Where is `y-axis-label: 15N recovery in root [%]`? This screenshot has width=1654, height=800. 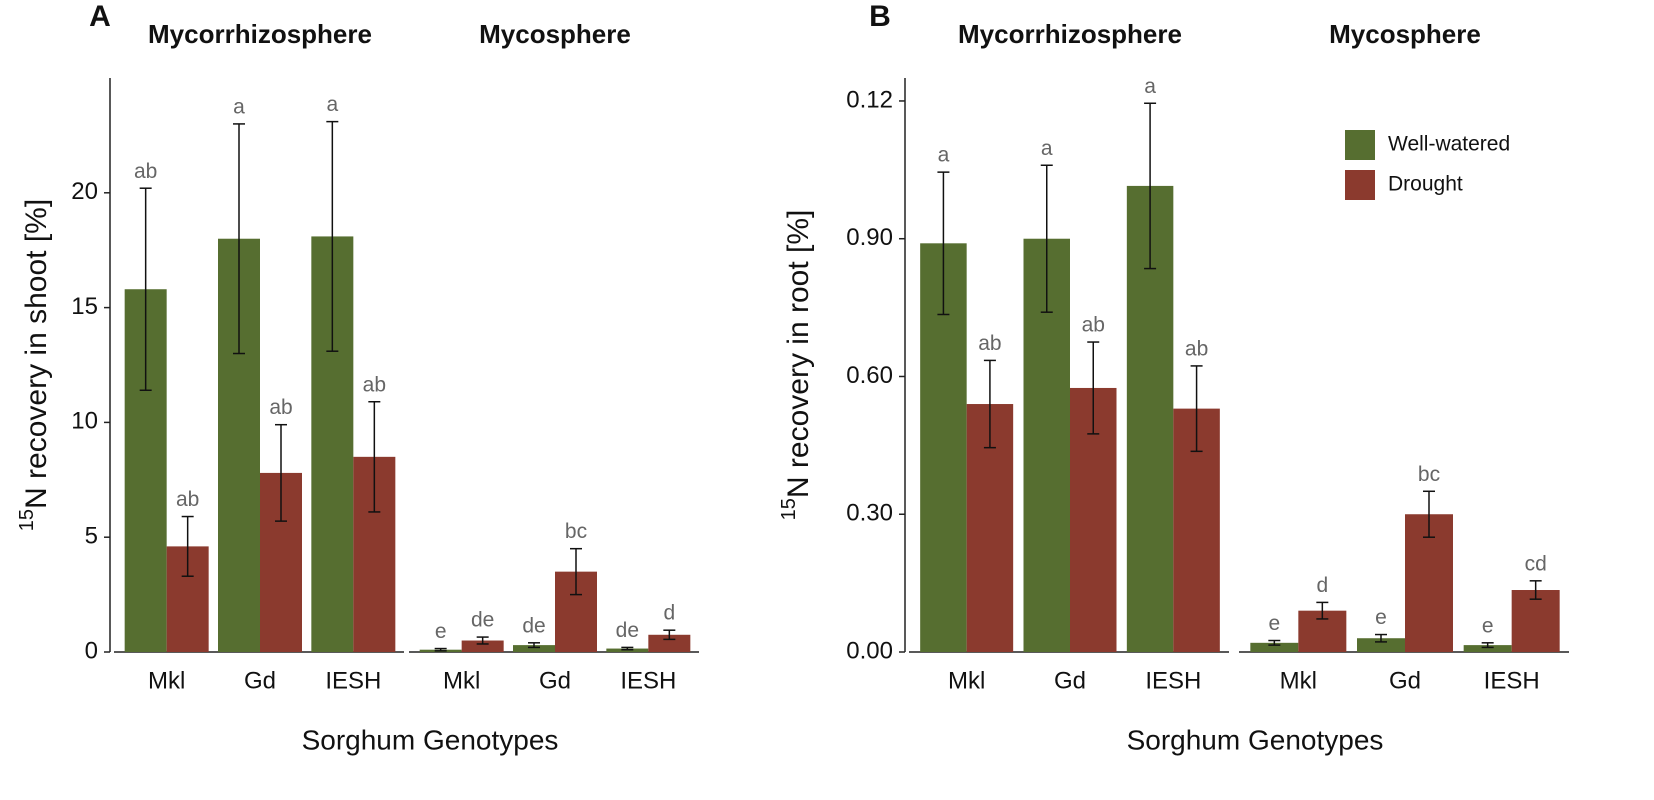 y-axis-label: 15N recovery in root [%] is located at coordinates (796, 365).